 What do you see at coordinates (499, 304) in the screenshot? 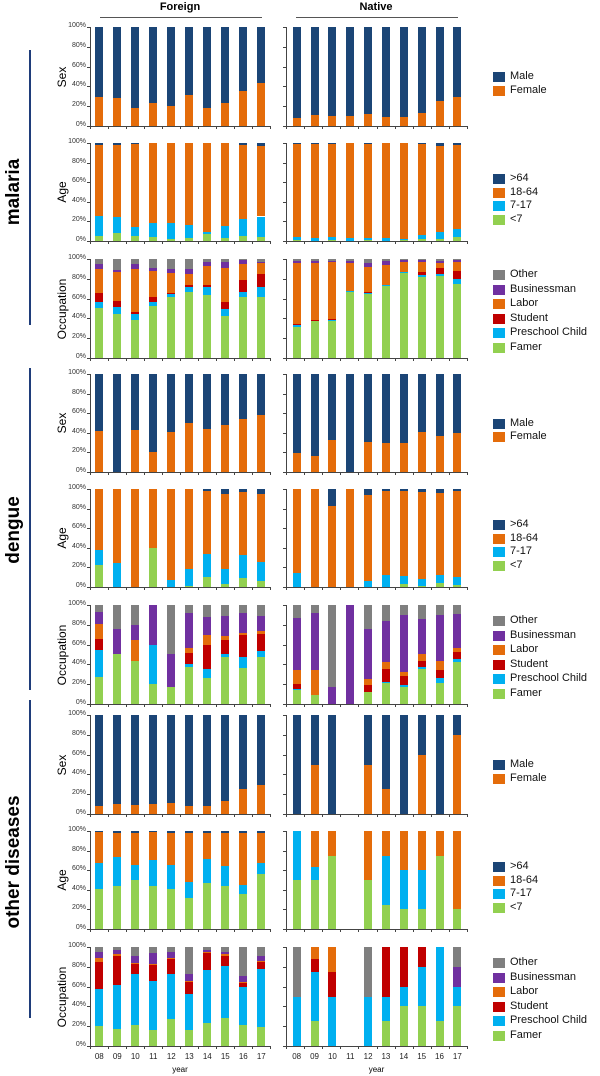
I see `legend-swatch-labor` at bounding box center [499, 304].